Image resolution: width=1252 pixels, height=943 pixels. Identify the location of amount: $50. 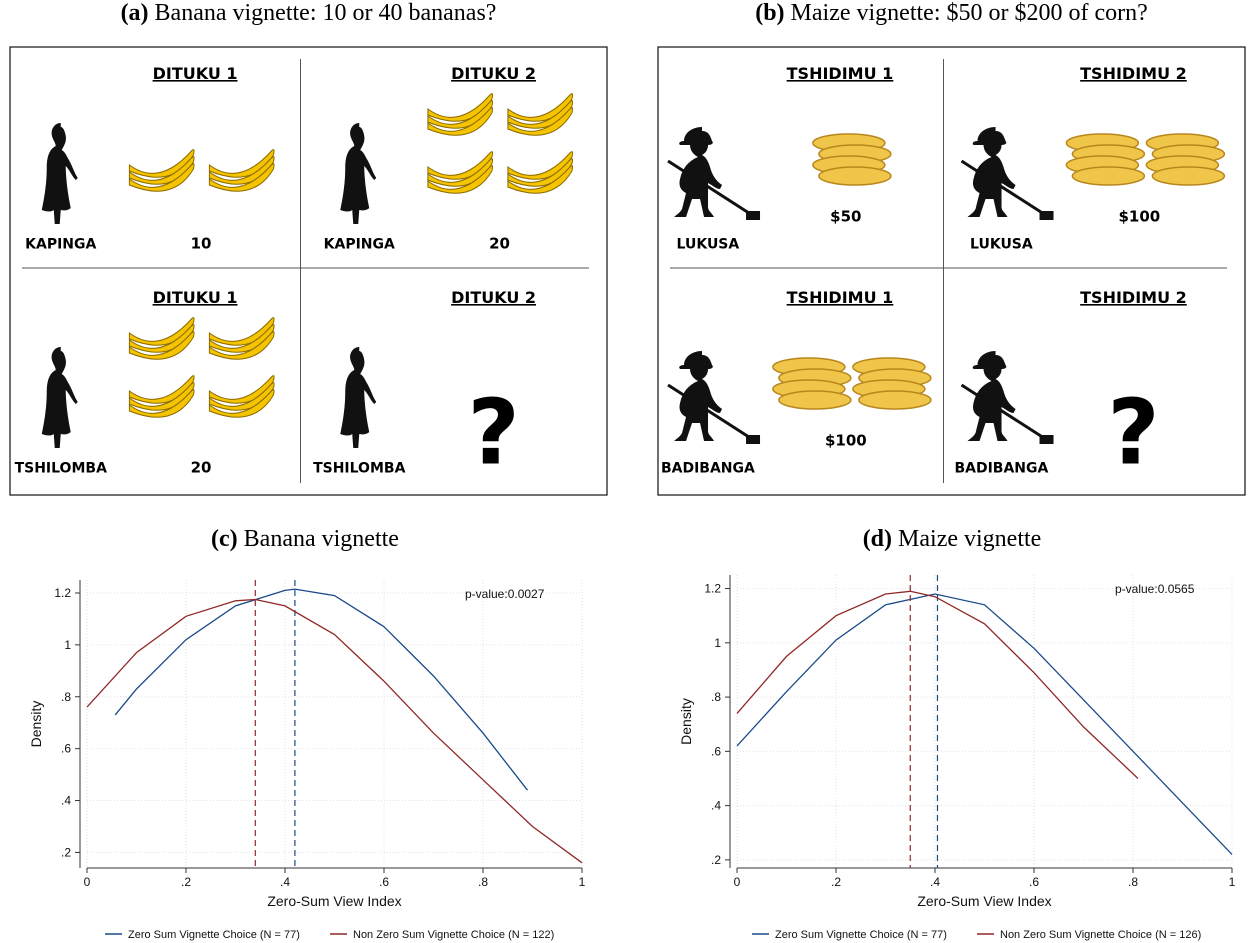
(845, 217).